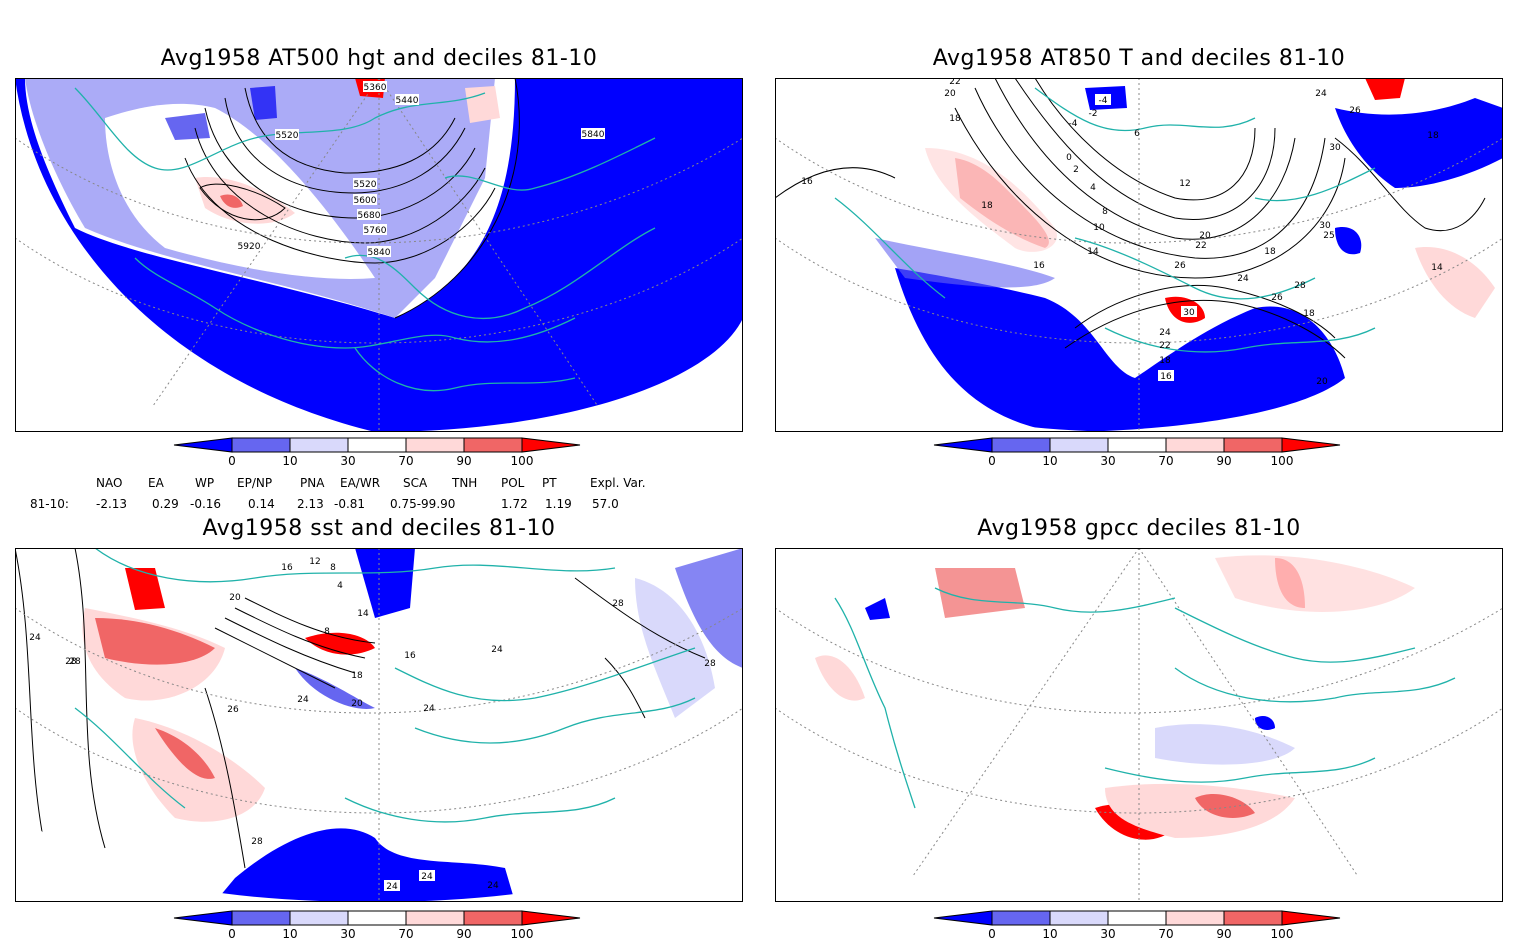 This screenshot has width=1520, height=946. I want to click on contour-label: 25, so click(1328, 236).